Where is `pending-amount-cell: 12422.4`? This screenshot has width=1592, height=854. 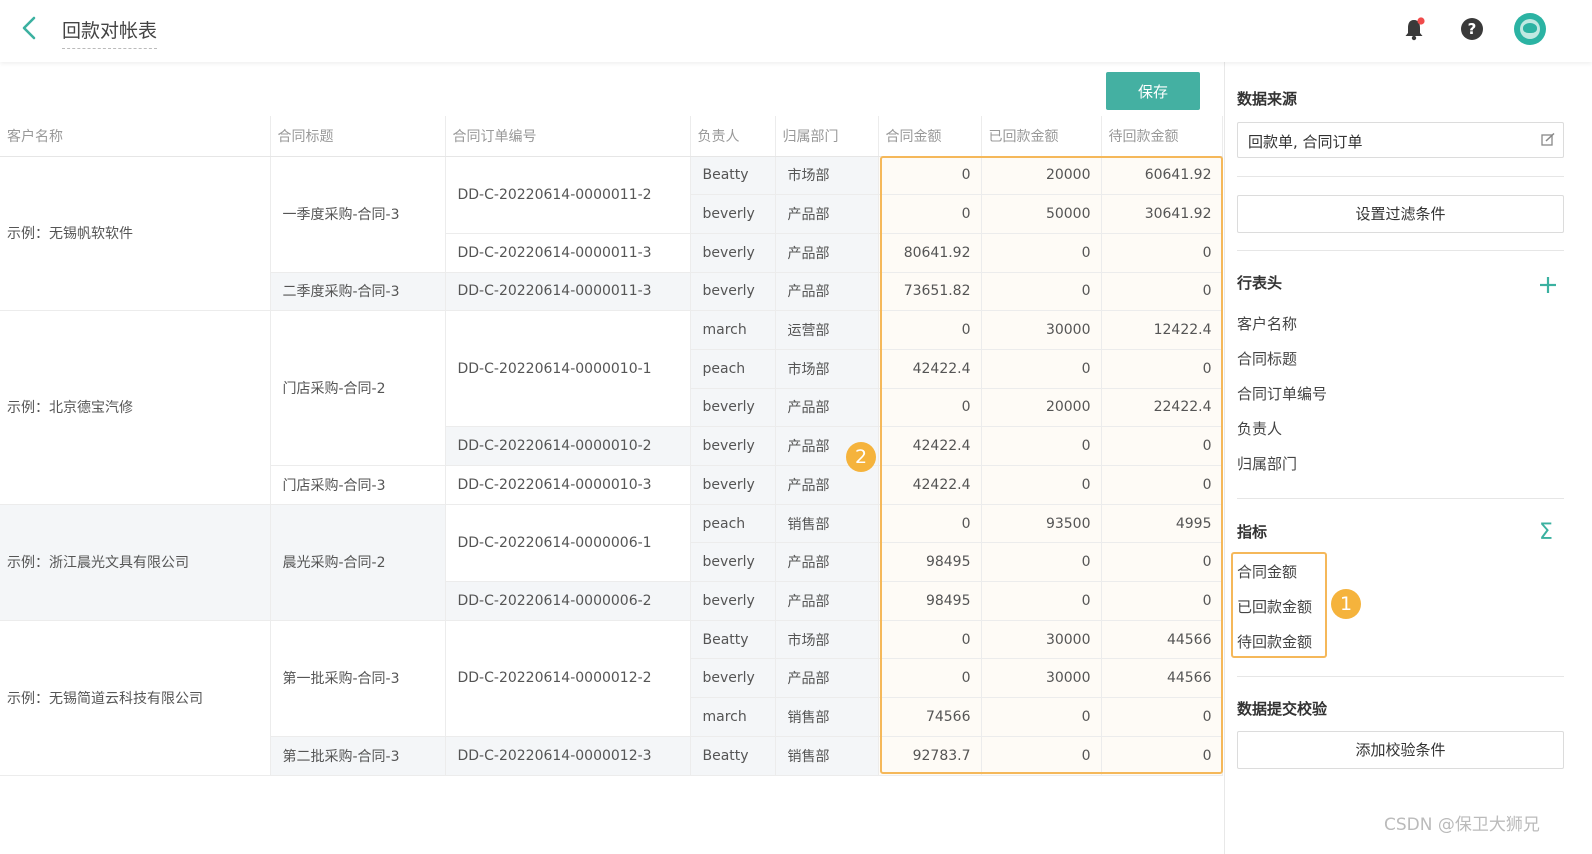
pending-amount-cell: 12422.4 is located at coordinates (1162, 330).